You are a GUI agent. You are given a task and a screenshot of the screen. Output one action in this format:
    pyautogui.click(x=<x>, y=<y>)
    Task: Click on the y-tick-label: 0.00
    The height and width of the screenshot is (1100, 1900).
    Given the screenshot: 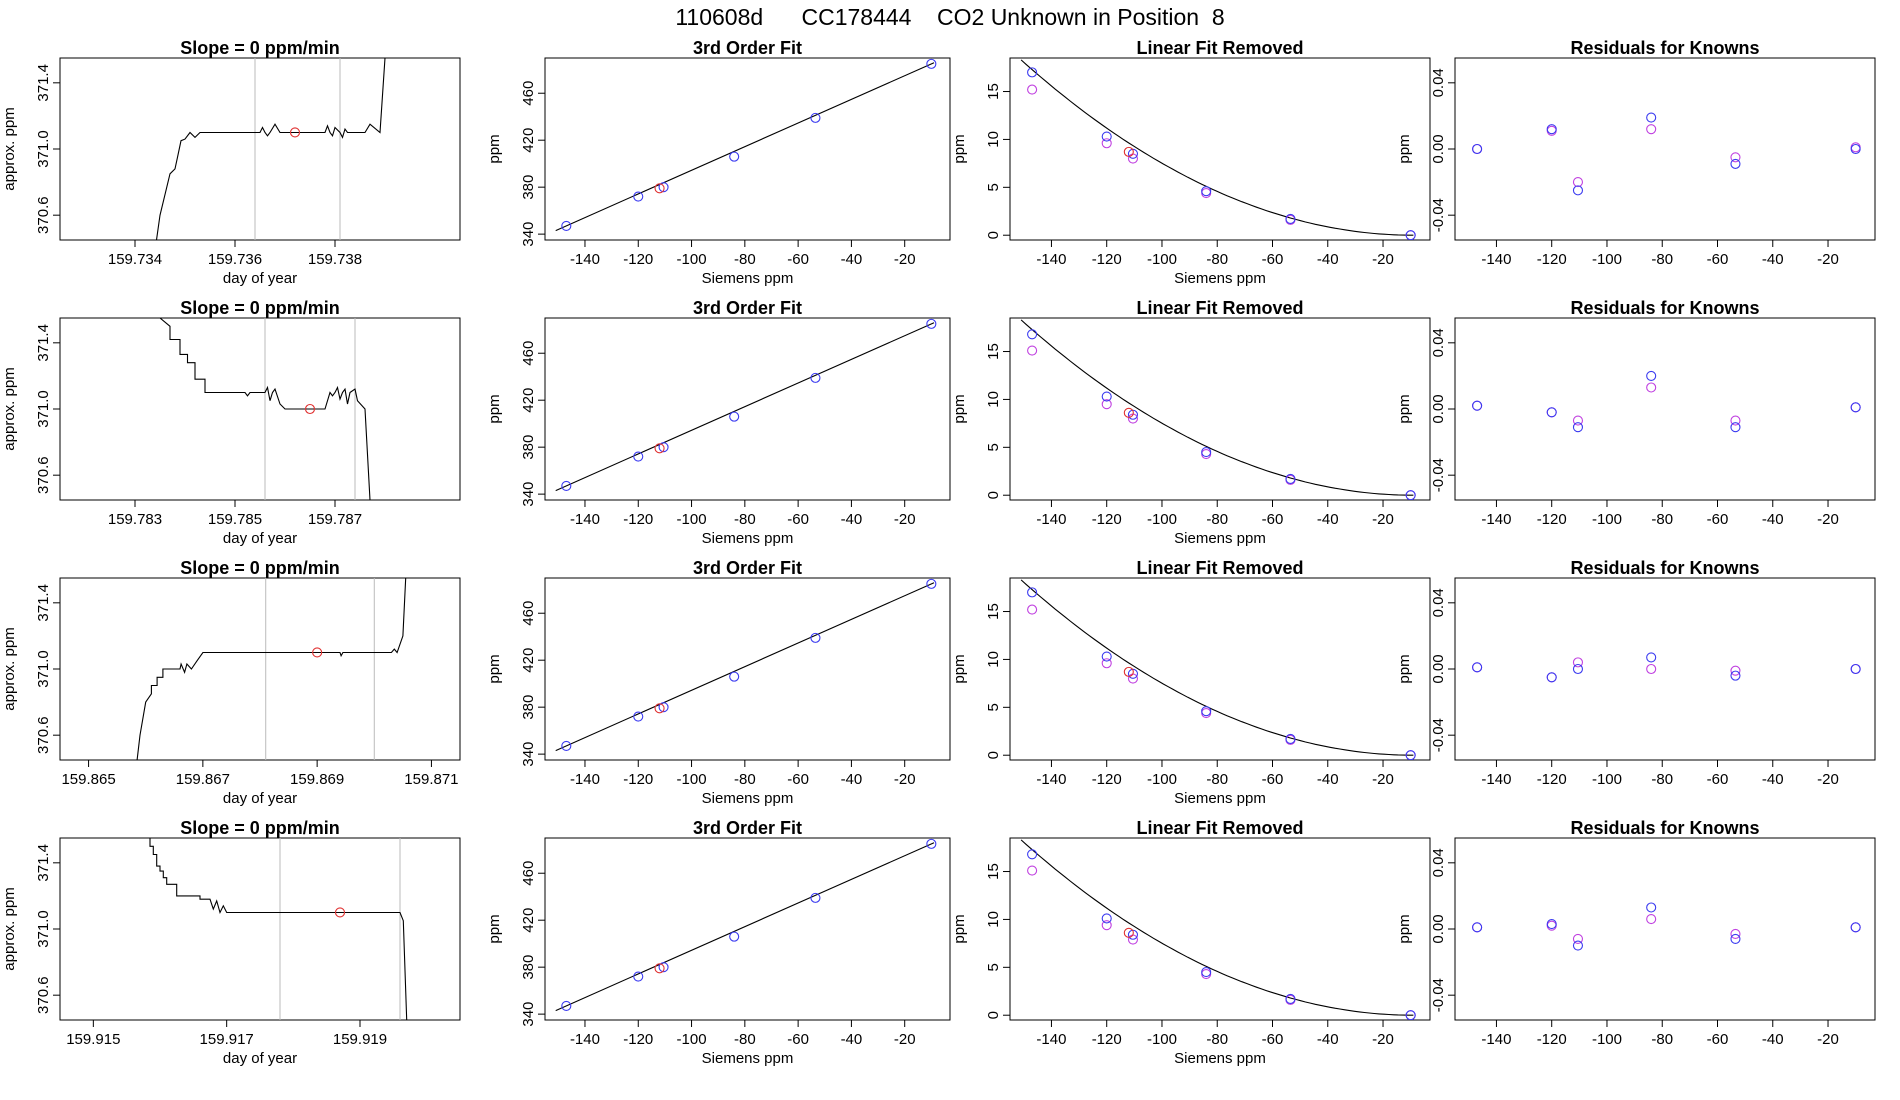 What is the action you would take?
    pyautogui.click(x=1438, y=408)
    